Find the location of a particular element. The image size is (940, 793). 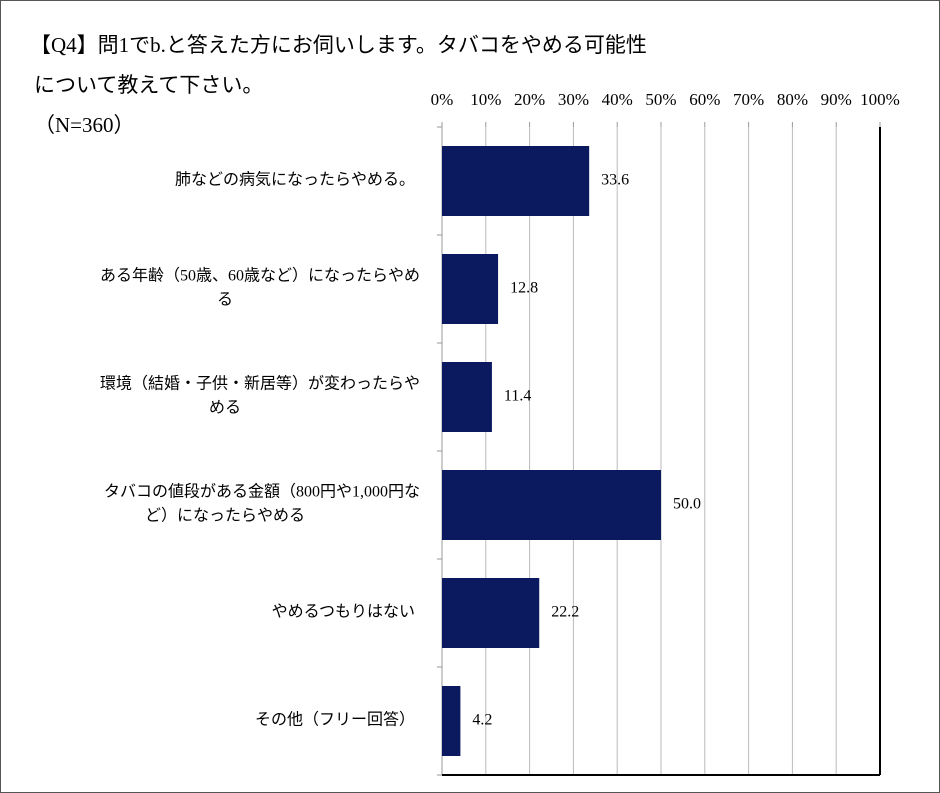

x-tick-label: 40% is located at coordinates (617, 99).